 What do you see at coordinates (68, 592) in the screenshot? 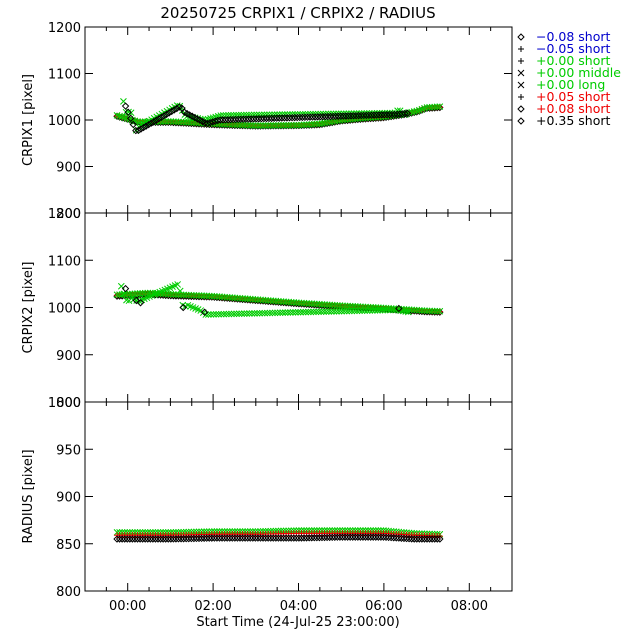
I see `y-tick-label: 800` at bounding box center [68, 592].